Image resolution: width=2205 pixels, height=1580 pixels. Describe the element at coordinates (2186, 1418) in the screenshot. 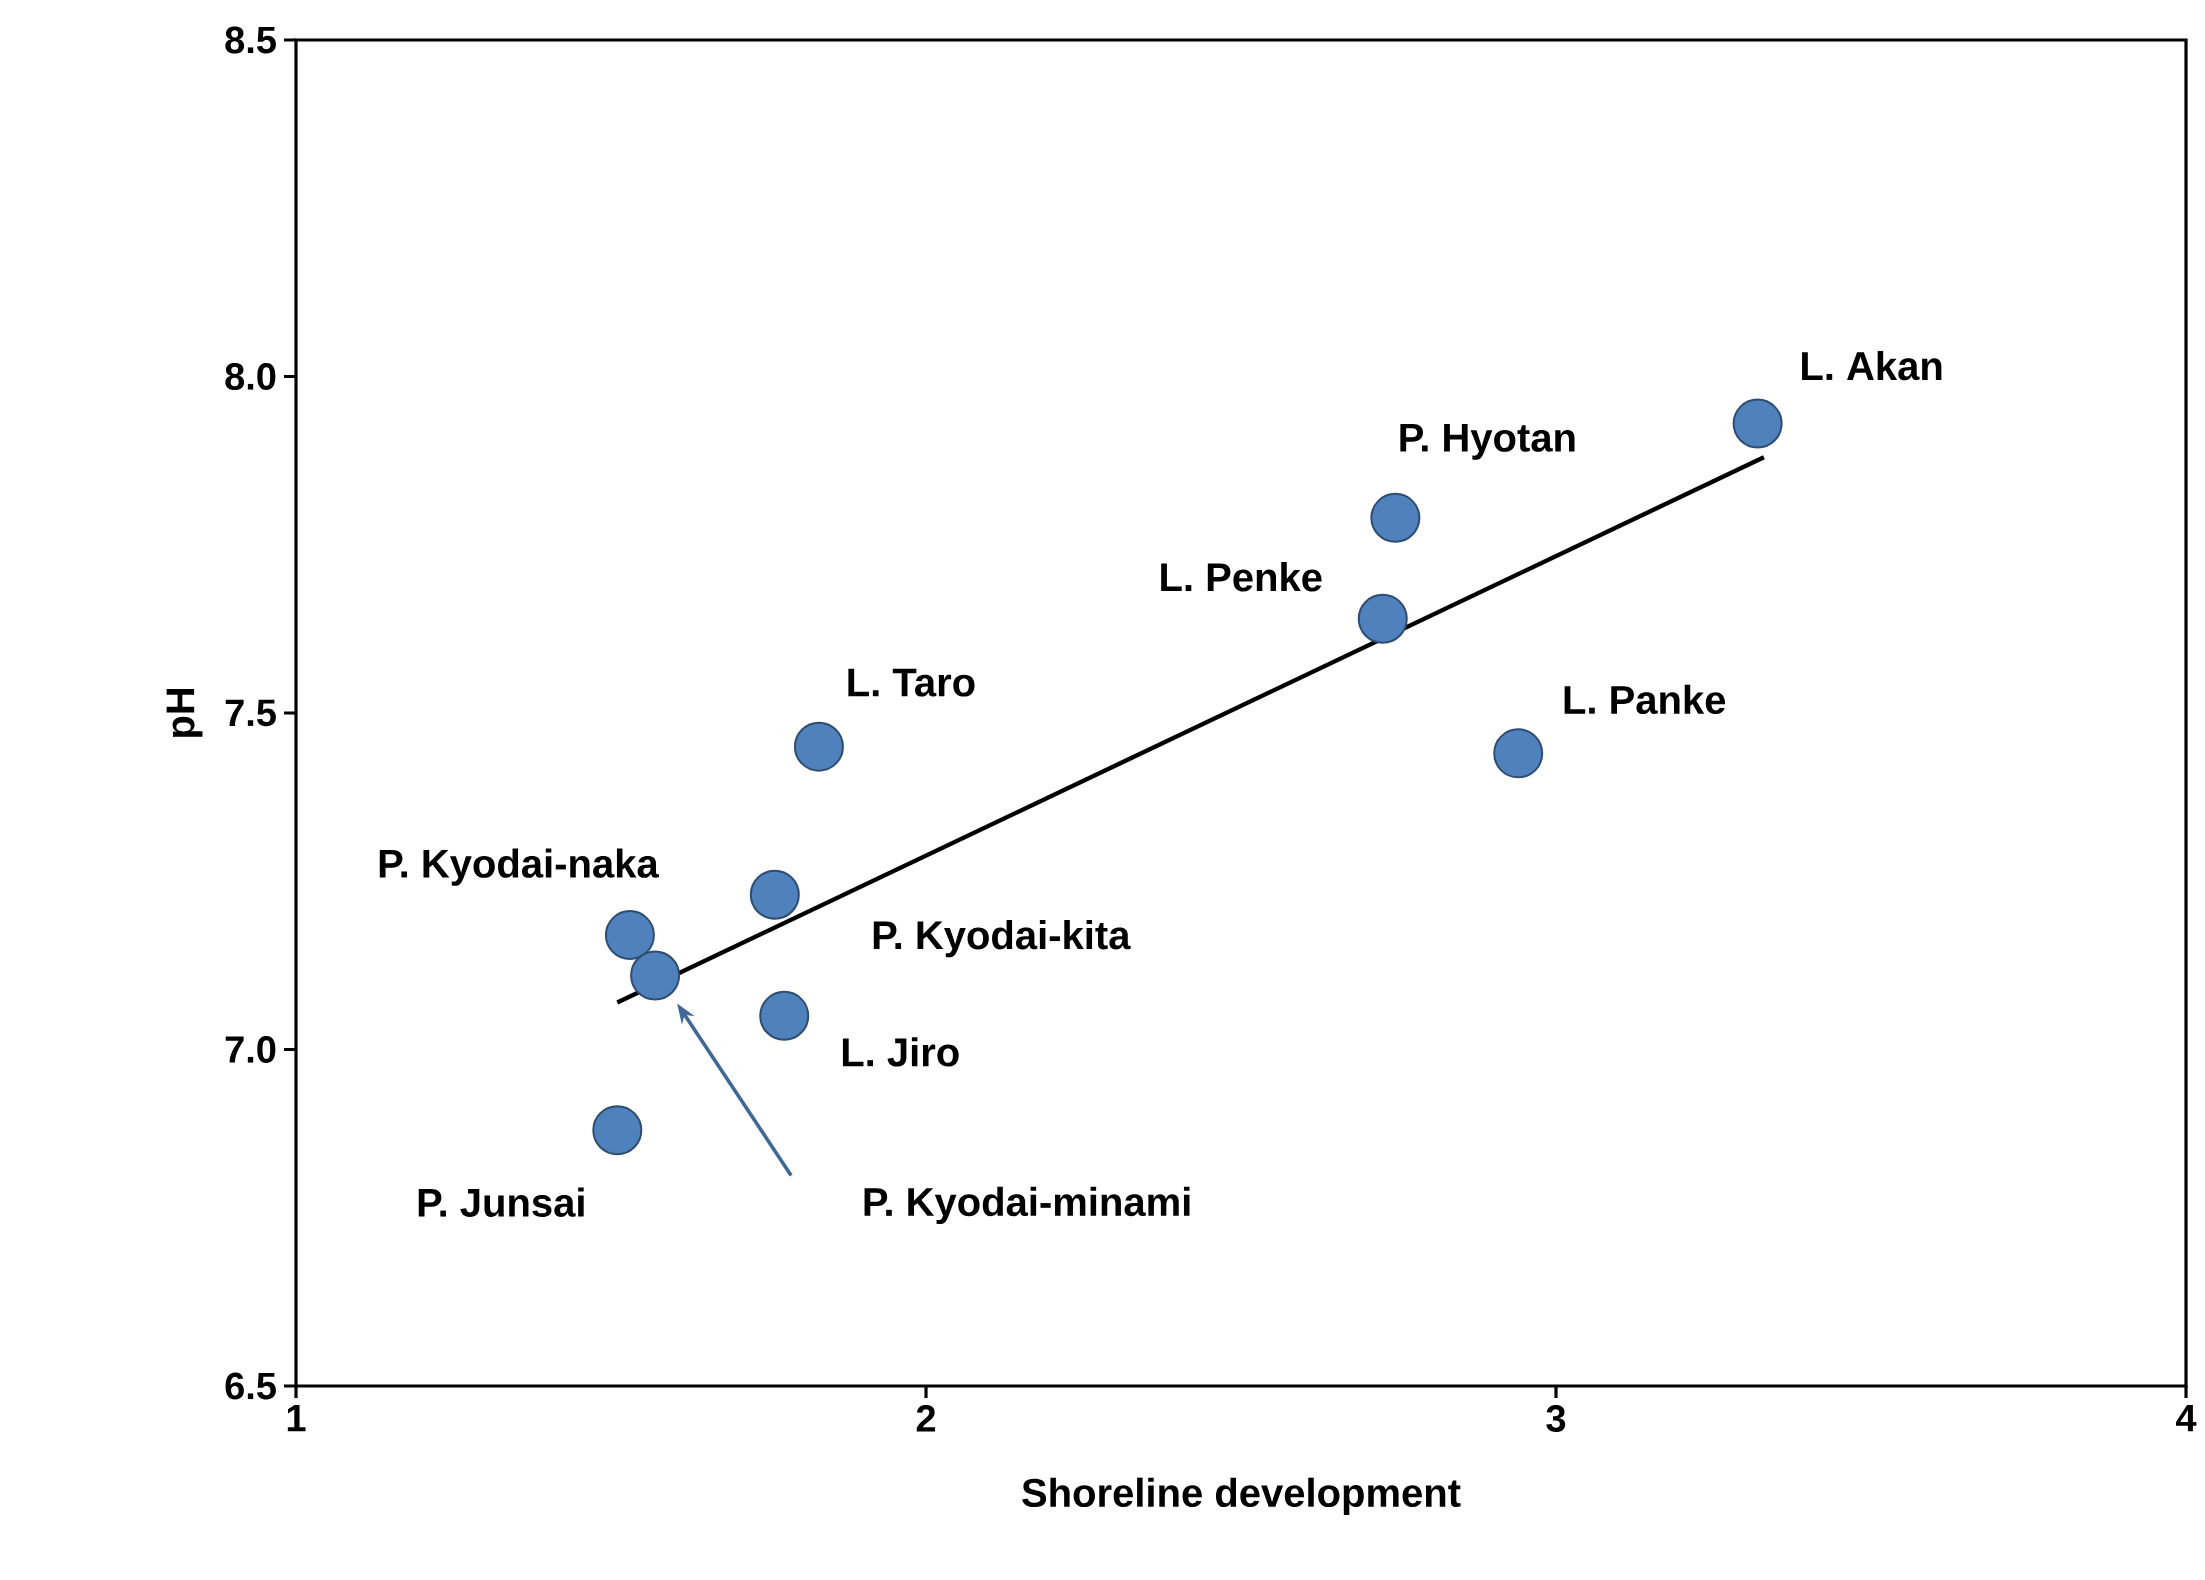

I see `x-tick-label: 4` at that location.